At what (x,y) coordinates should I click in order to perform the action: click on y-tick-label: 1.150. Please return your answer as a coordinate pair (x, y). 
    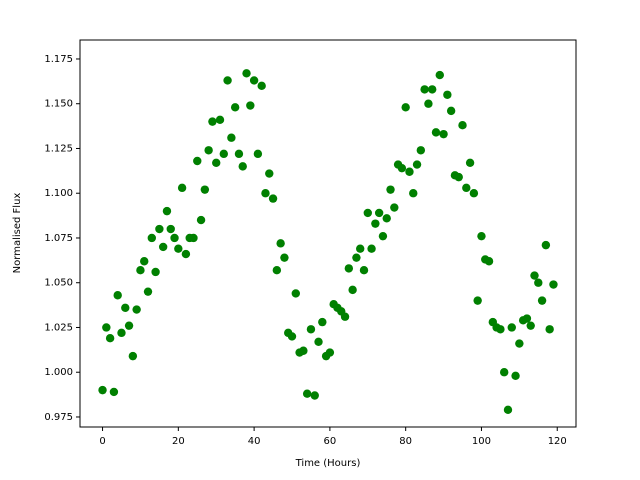
    Looking at the image, I should click on (58, 104).